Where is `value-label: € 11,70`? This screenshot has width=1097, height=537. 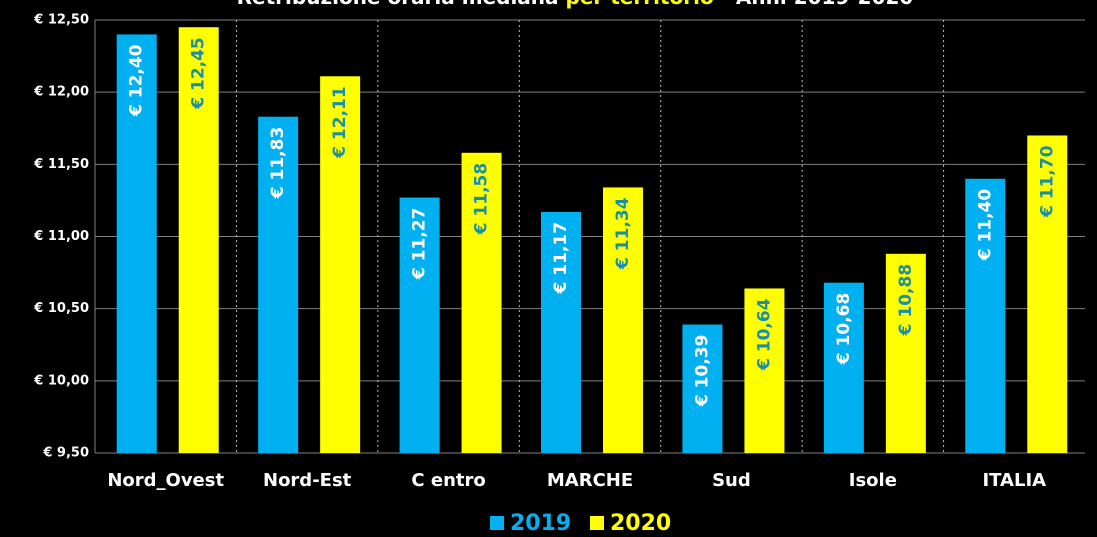 value-label: € 11,70 is located at coordinates (1047, 181).